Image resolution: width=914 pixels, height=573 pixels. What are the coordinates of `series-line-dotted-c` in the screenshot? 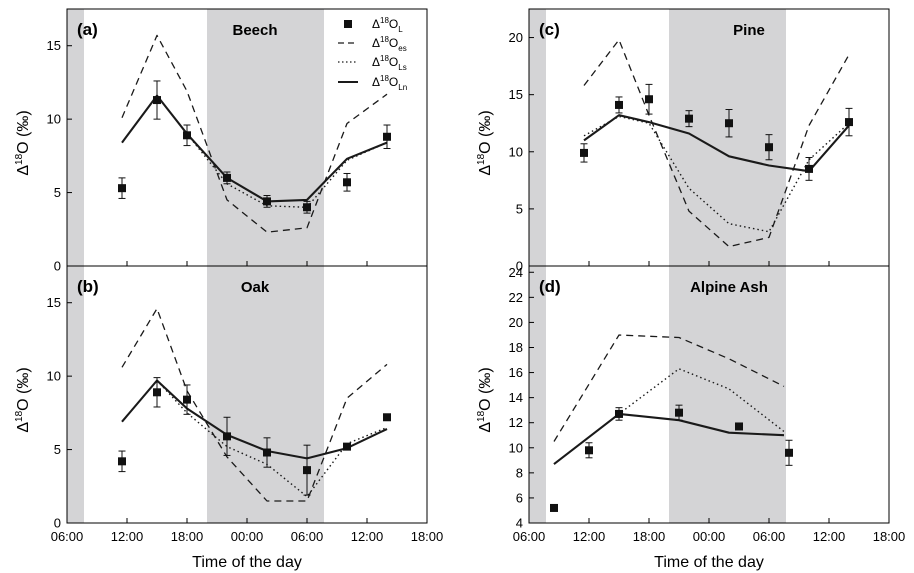 It's located at (716, 174).